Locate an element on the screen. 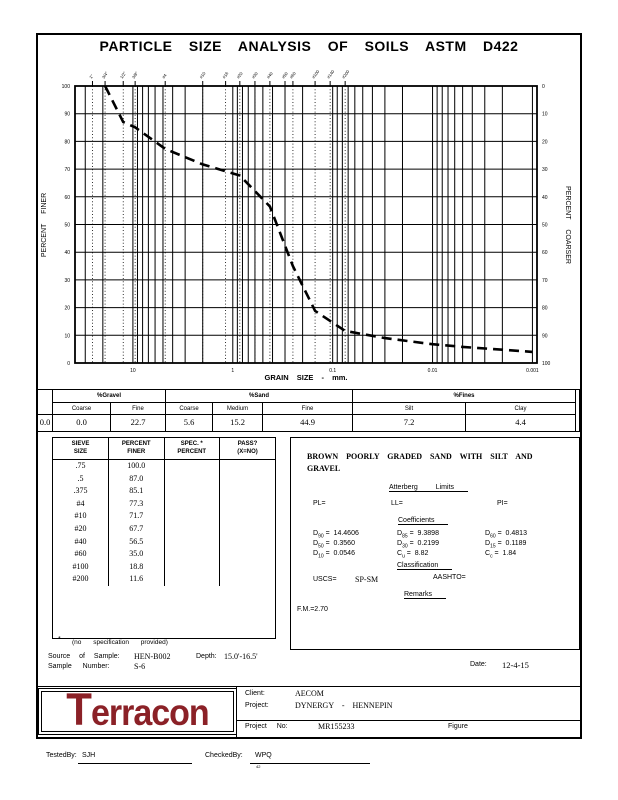 The image size is (618, 800). coefficient-item: D60 = 0.4813 is located at coordinates (506, 535).